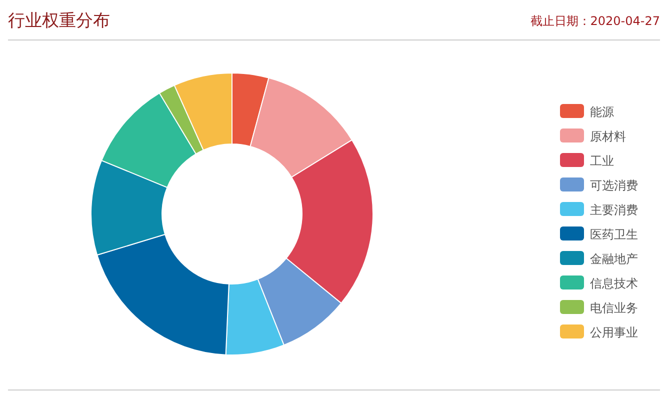 The width and height of the screenshot is (668, 402). What do you see at coordinates (614, 185) in the screenshot?
I see `legend-label: 可选消费` at bounding box center [614, 185].